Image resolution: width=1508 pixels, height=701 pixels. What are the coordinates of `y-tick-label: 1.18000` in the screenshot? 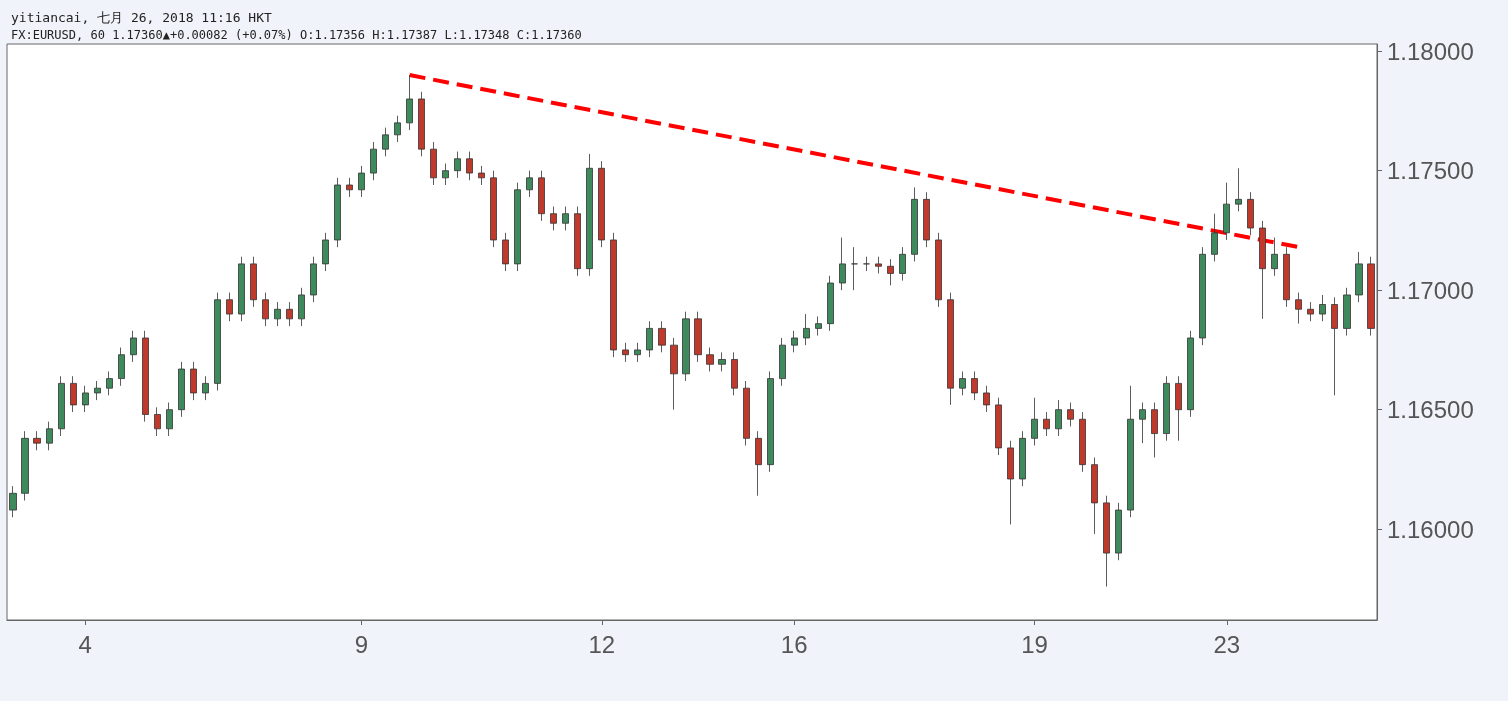 It's located at (1430, 51).